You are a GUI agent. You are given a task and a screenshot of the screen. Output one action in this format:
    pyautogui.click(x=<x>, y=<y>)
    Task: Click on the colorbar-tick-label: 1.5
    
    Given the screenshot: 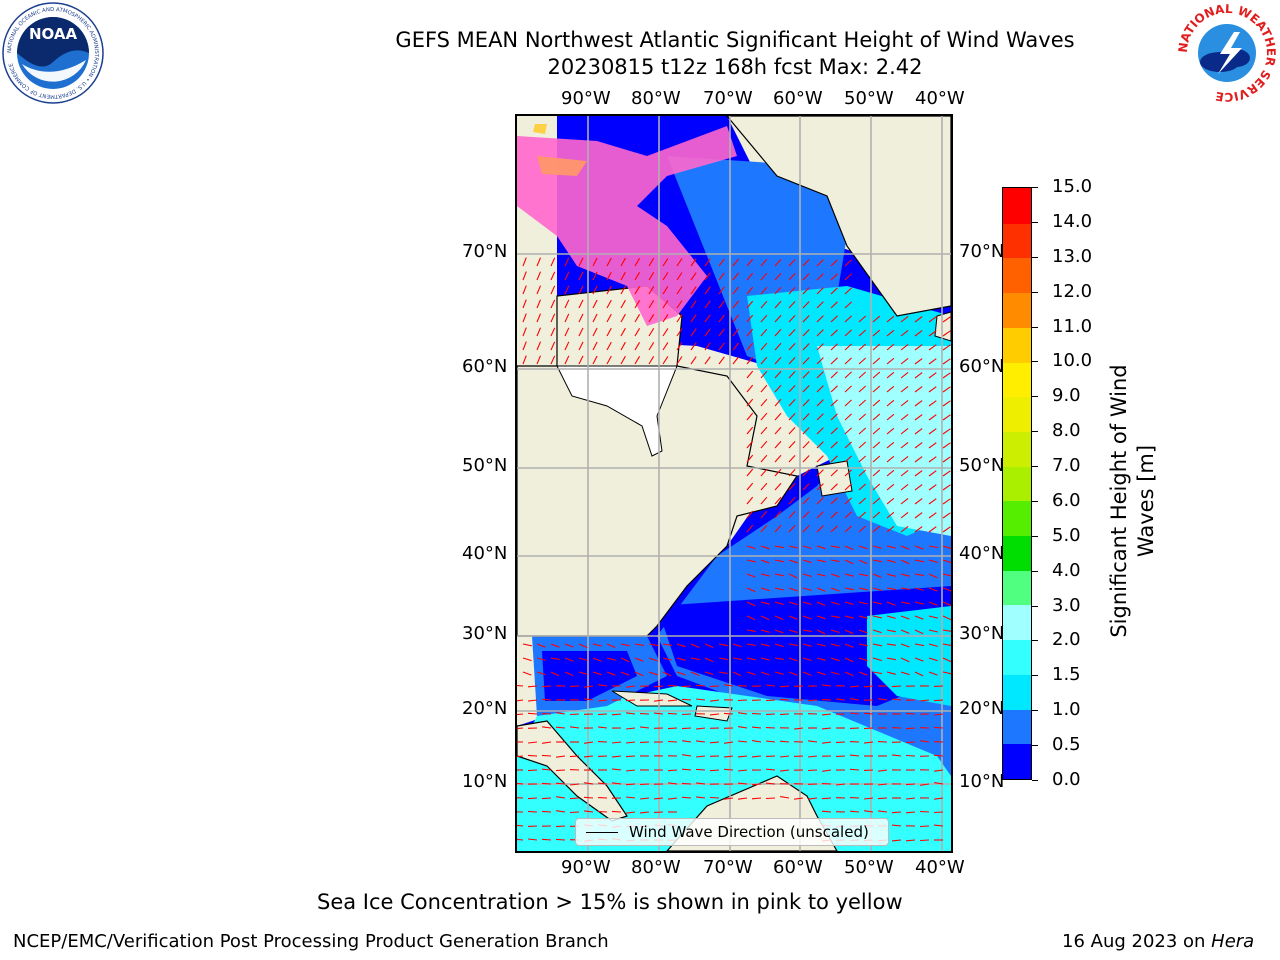 What is the action you would take?
    pyautogui.click(x=1066, y=675)
    